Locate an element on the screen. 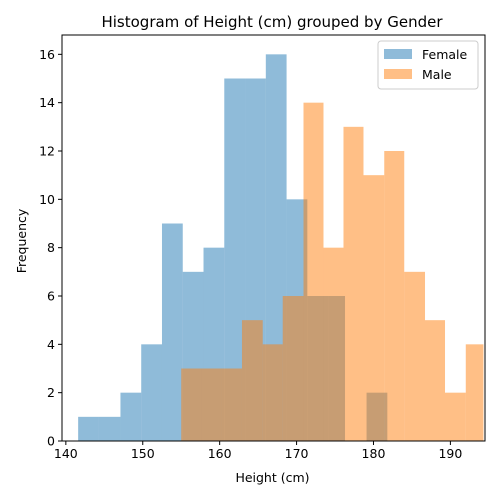 This screenshot has height=500, width=500. y-tick-label: 8 is located at coordinates (51, 247).